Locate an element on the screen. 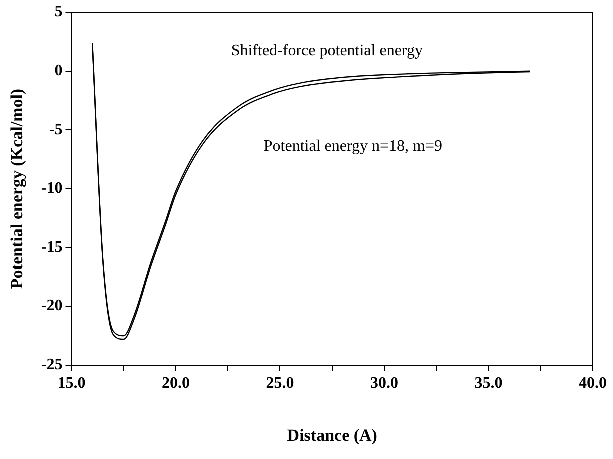 This screenshot has height=459, width=613. y-tick-label: -20 is located at coordinates (52, 306).